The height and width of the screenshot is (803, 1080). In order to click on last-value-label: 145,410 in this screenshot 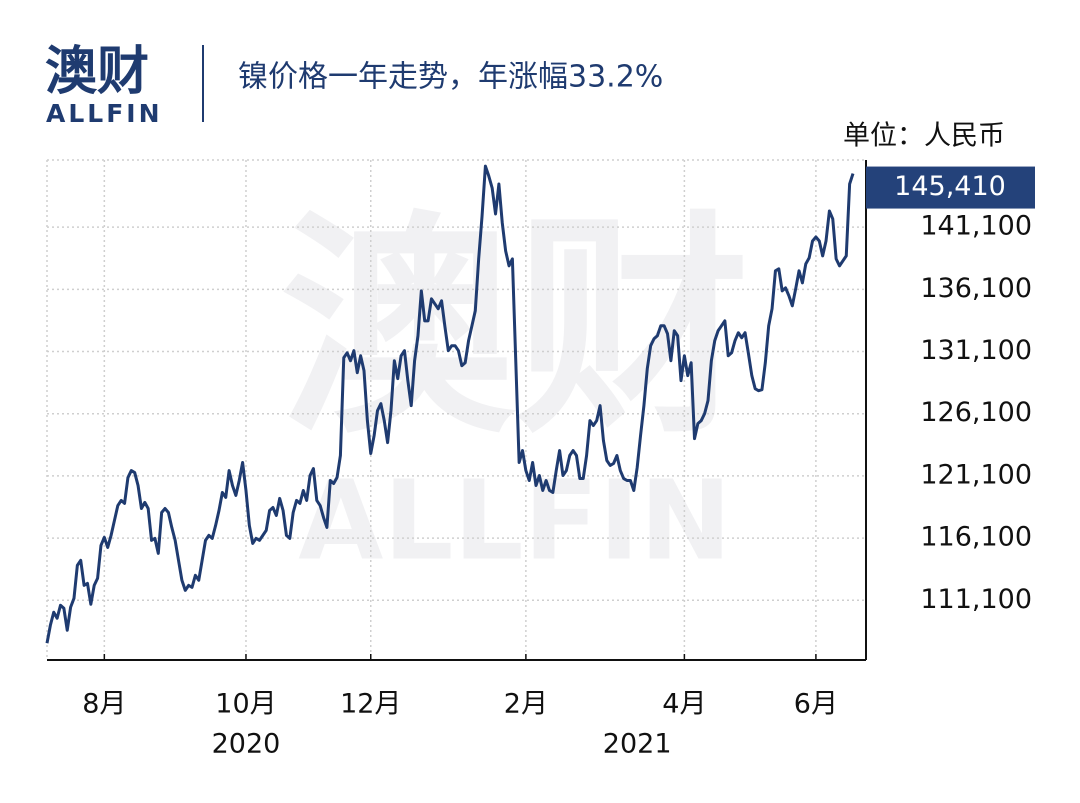, I will do `click(950, 186)`.